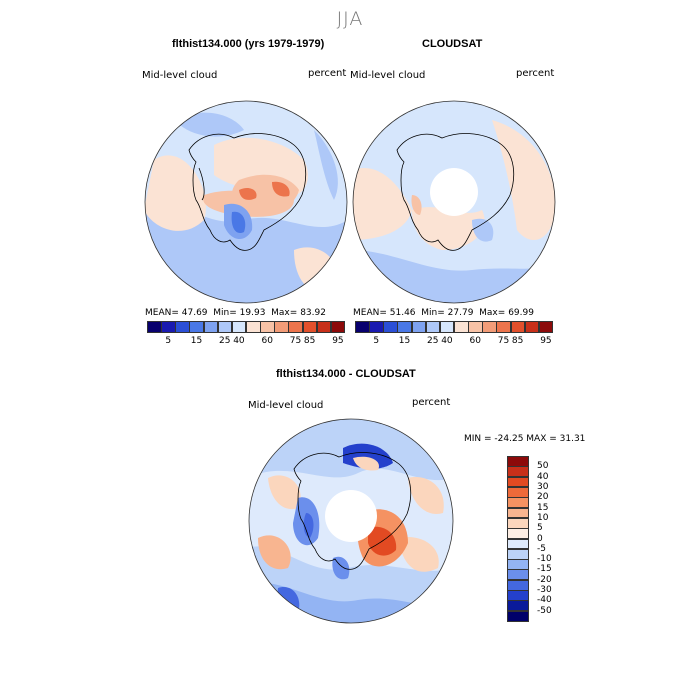 This screenshot has width=700, height=700. I want to click on panel2-units-label: percent, so click(535, 73).